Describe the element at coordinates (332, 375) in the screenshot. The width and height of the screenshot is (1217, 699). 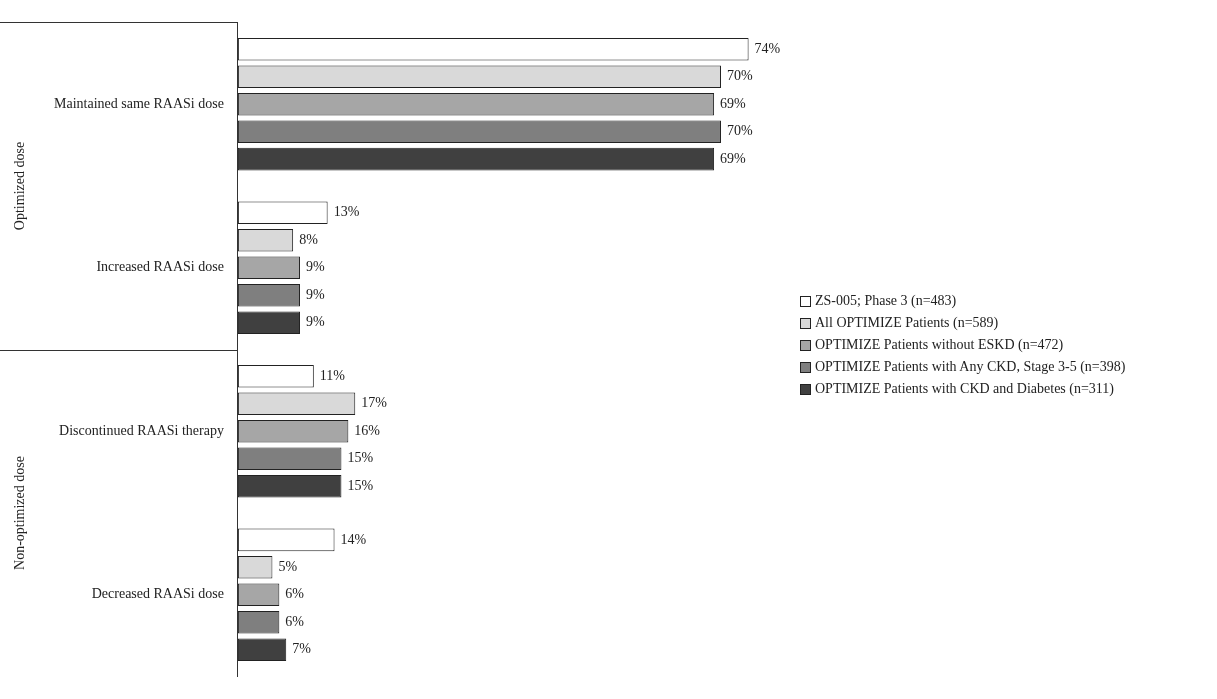
I see `data-label: 11%` at that location.